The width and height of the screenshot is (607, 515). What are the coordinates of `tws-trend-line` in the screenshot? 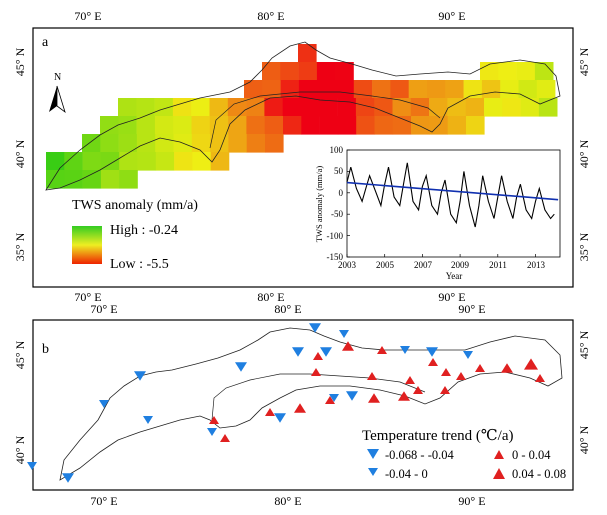 It's located at (452, 191).